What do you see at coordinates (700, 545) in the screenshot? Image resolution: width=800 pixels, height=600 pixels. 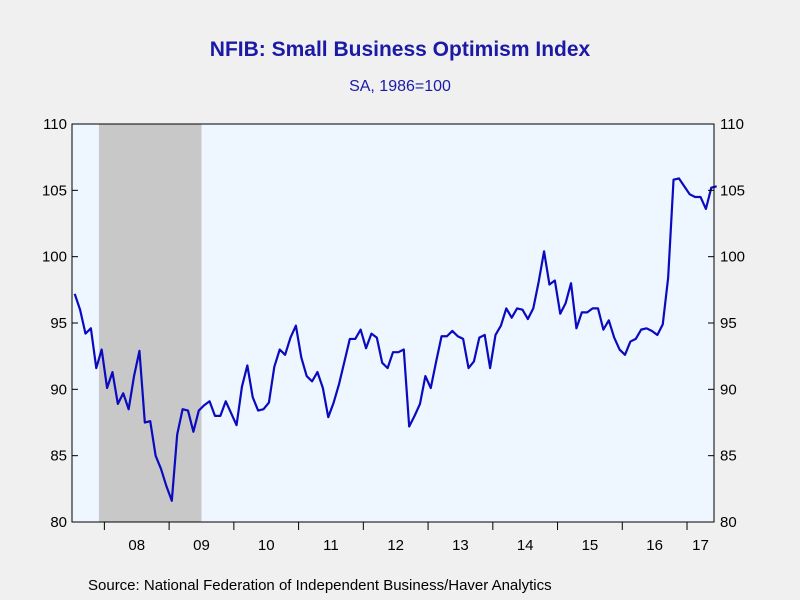 I see `x-tick-label: 17` at bounding box center [700, 545].